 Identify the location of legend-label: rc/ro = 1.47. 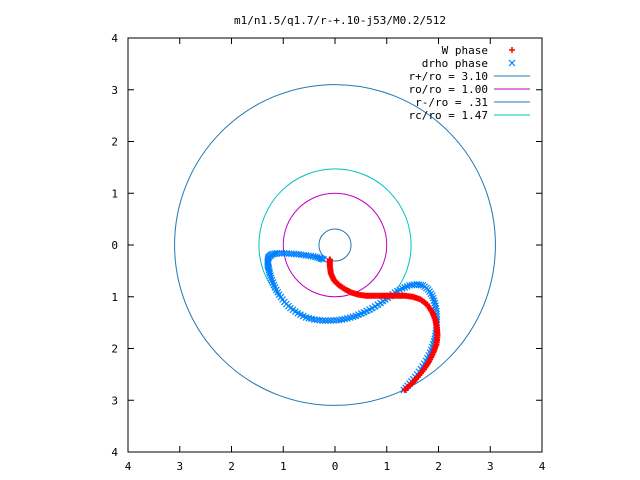
(448, 115).